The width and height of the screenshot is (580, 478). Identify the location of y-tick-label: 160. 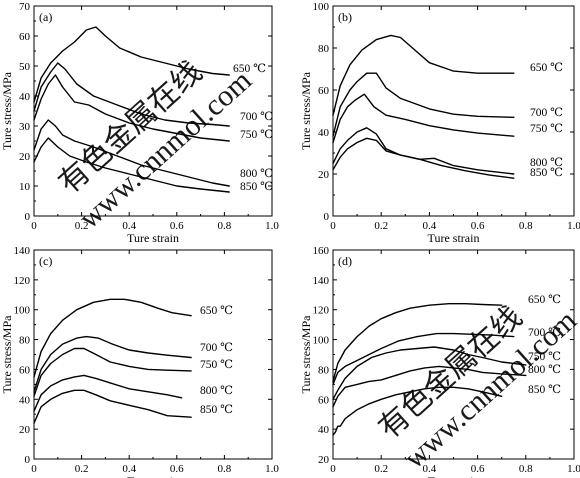
(321, 251).